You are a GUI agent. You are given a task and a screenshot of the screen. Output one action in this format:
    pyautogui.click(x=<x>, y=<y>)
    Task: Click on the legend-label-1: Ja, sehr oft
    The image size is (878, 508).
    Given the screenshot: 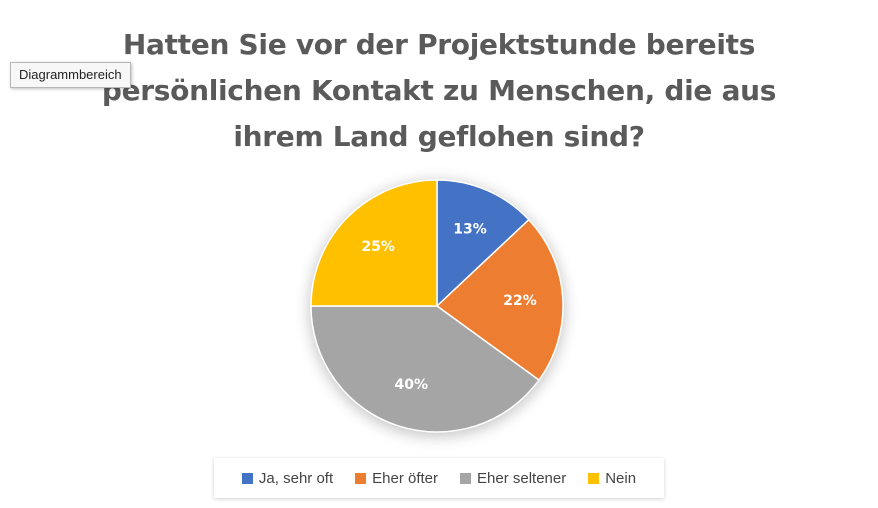 What is the action you would take?
    pyautogui.click(x=296, y=478)
    